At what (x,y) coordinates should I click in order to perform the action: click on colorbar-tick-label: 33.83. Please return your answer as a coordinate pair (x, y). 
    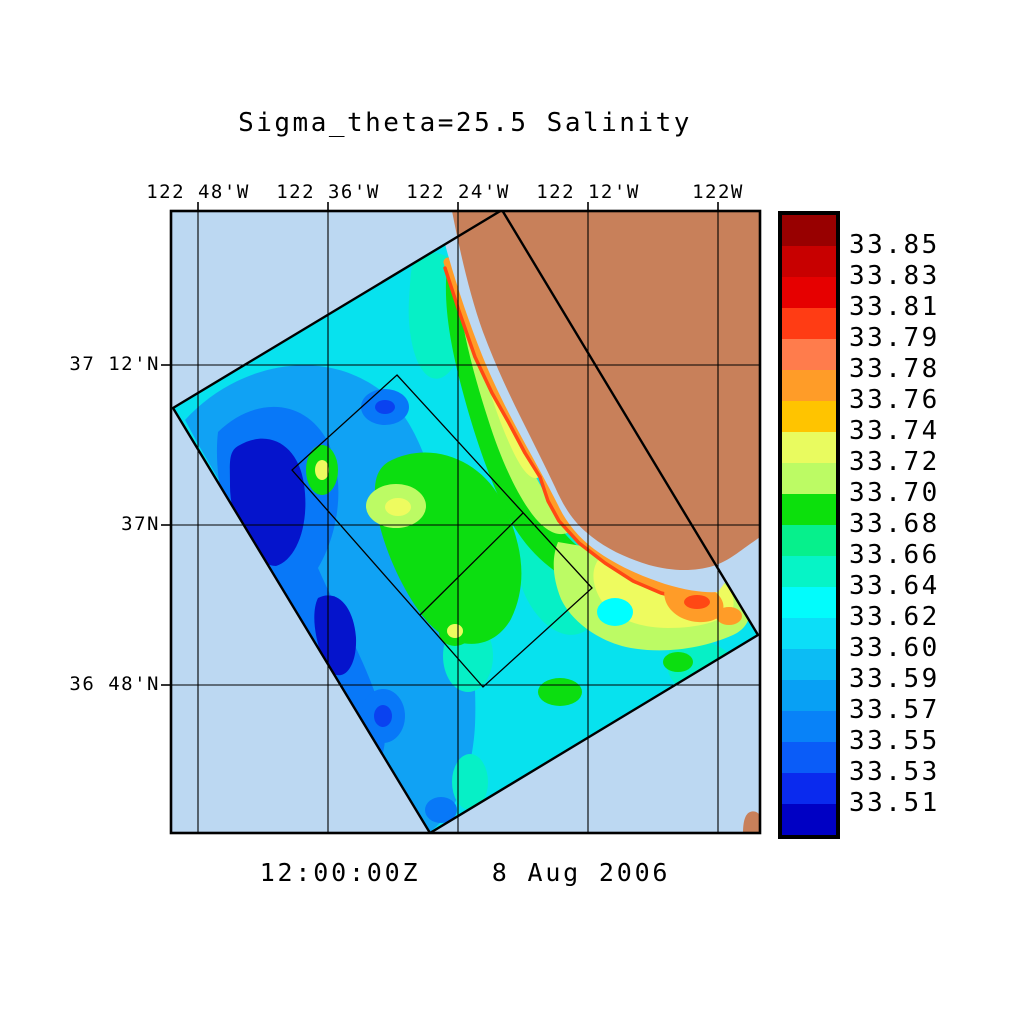
    Looking at the image, I should click on (894, 276).